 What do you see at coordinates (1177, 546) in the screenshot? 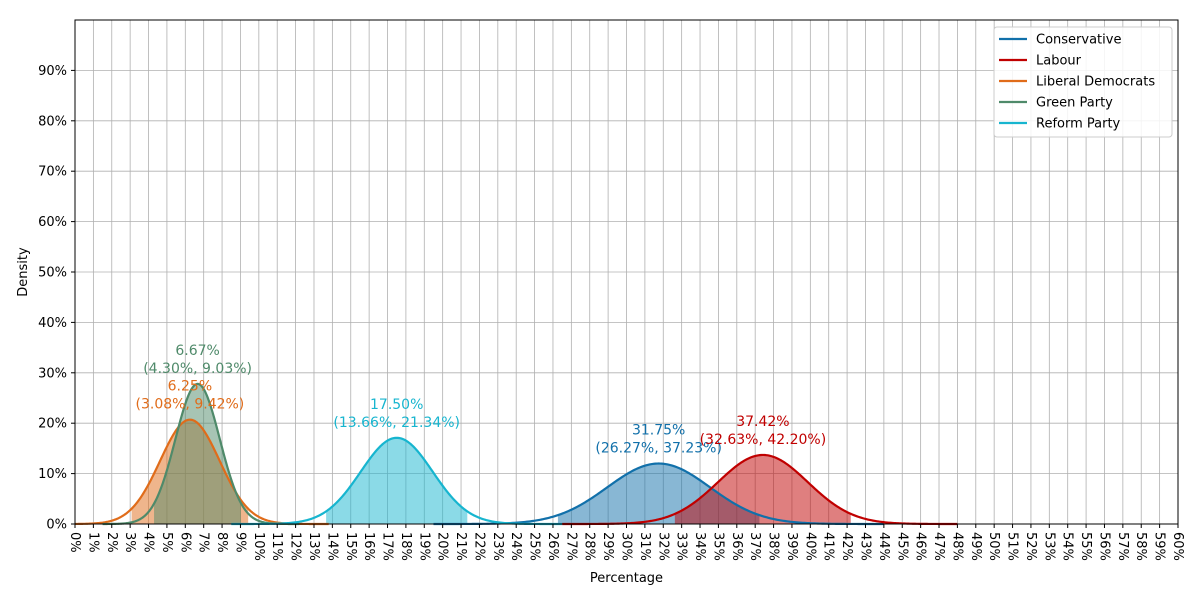
I see `x-tick-label: 60%` at bounding box center [1177, 546].